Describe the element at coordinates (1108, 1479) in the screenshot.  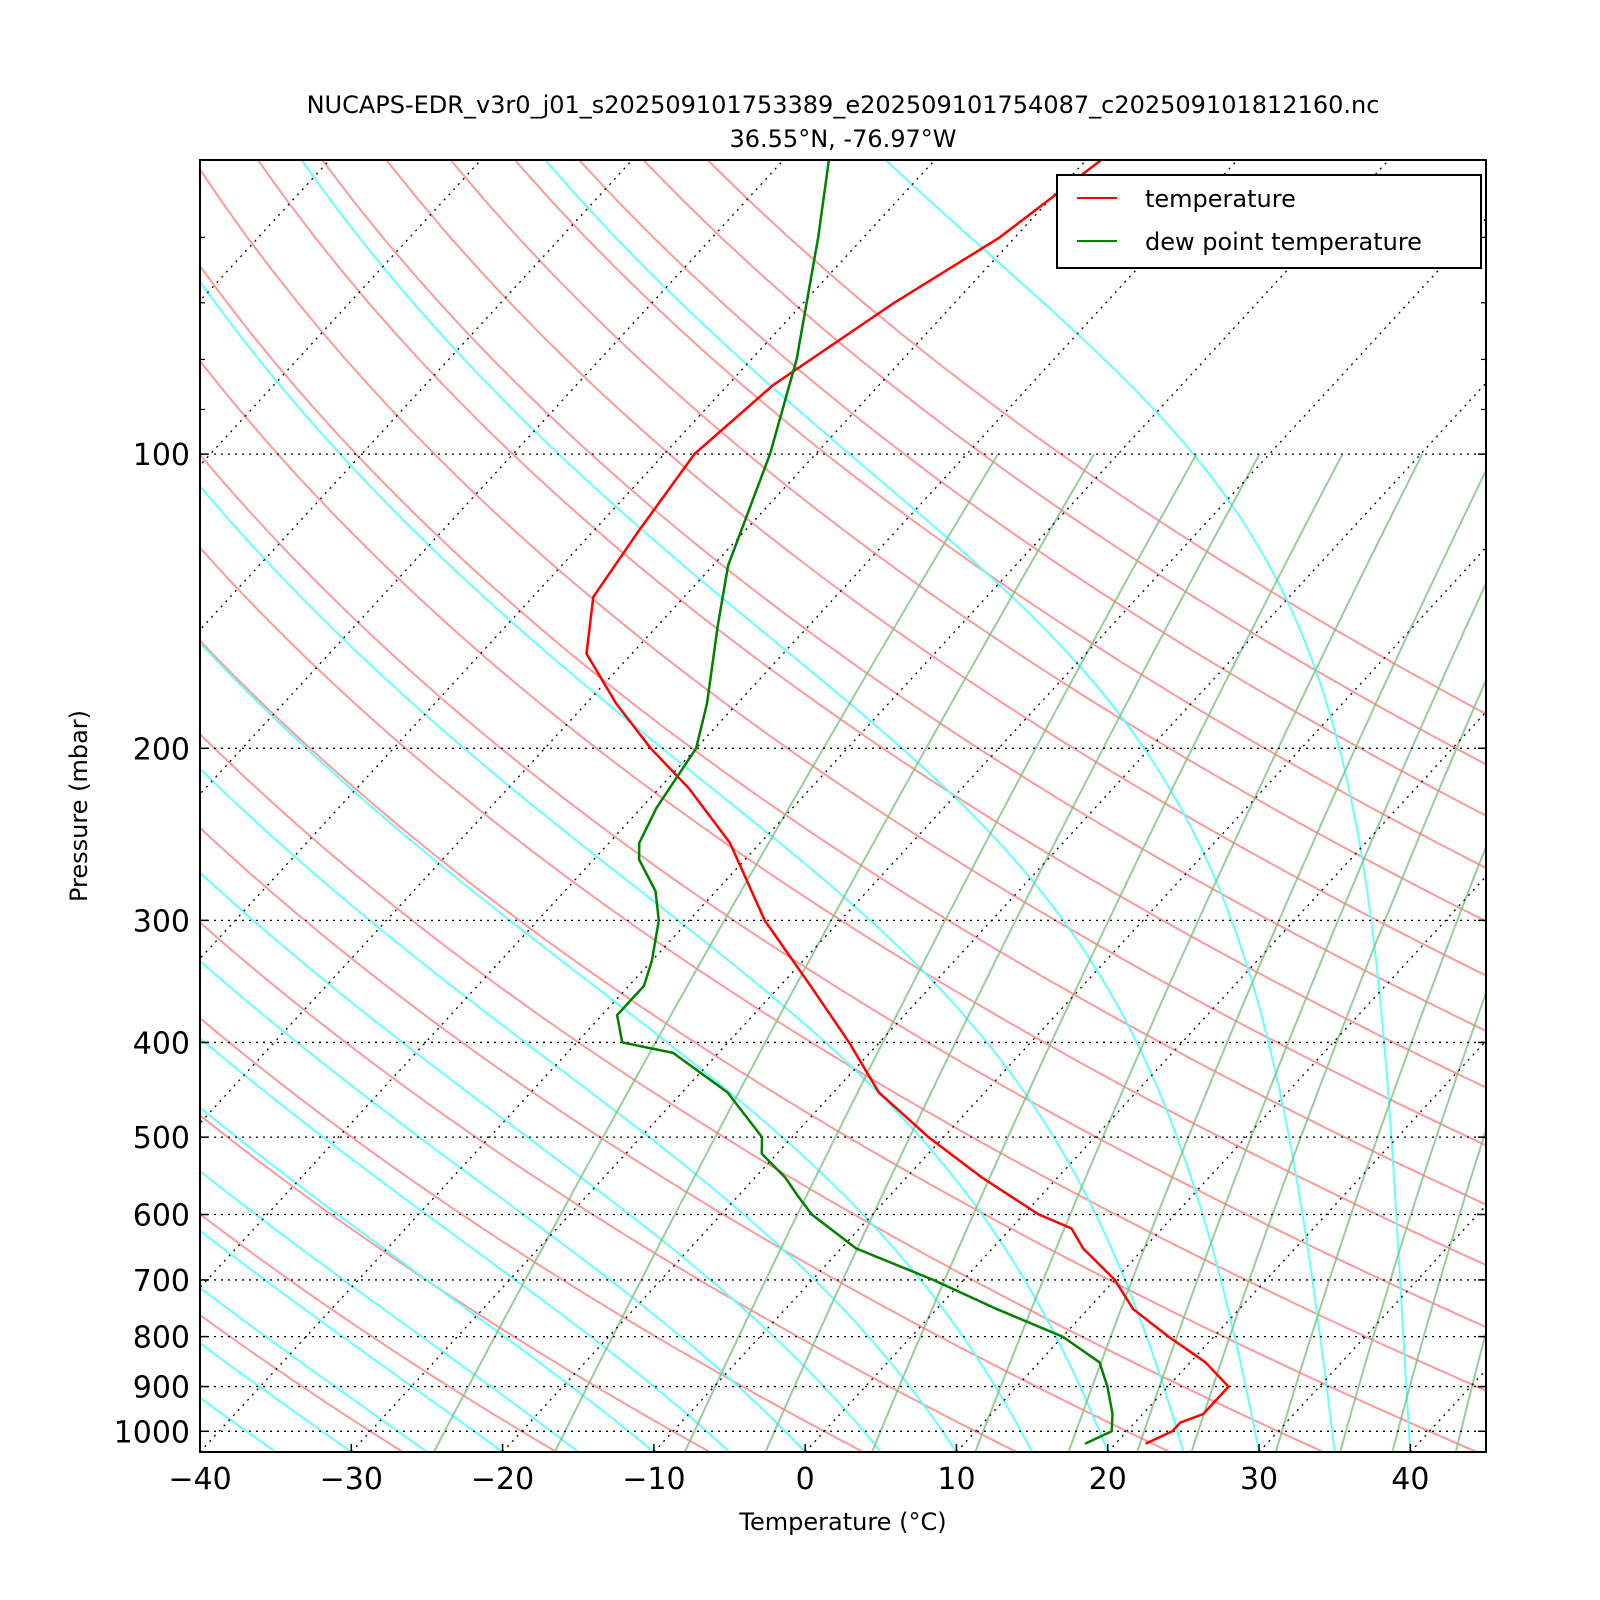
I see `x-tick-label: 20` at that location.